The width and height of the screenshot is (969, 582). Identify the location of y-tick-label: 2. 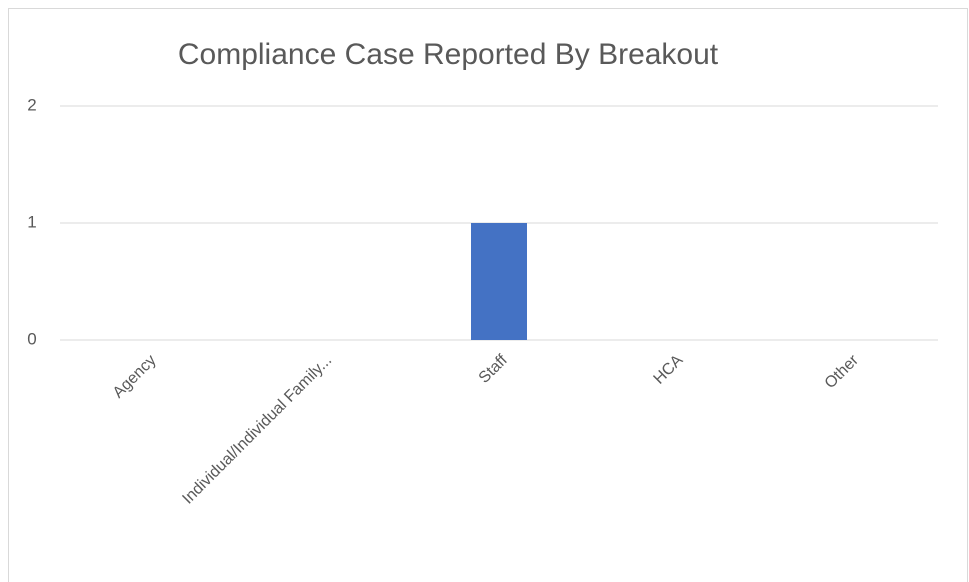
(31, 104).